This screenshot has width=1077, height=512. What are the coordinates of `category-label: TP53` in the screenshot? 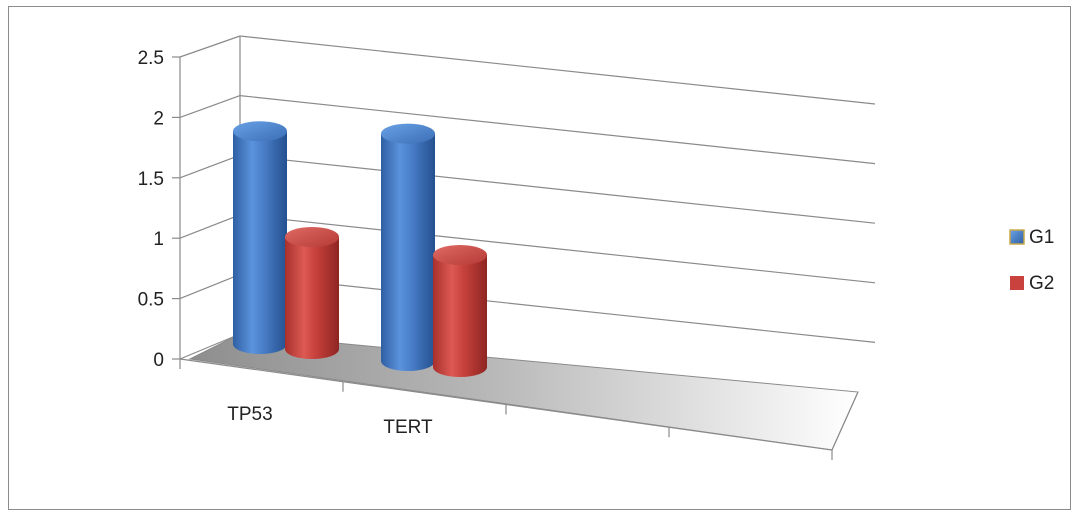 It's located at (249, 414).